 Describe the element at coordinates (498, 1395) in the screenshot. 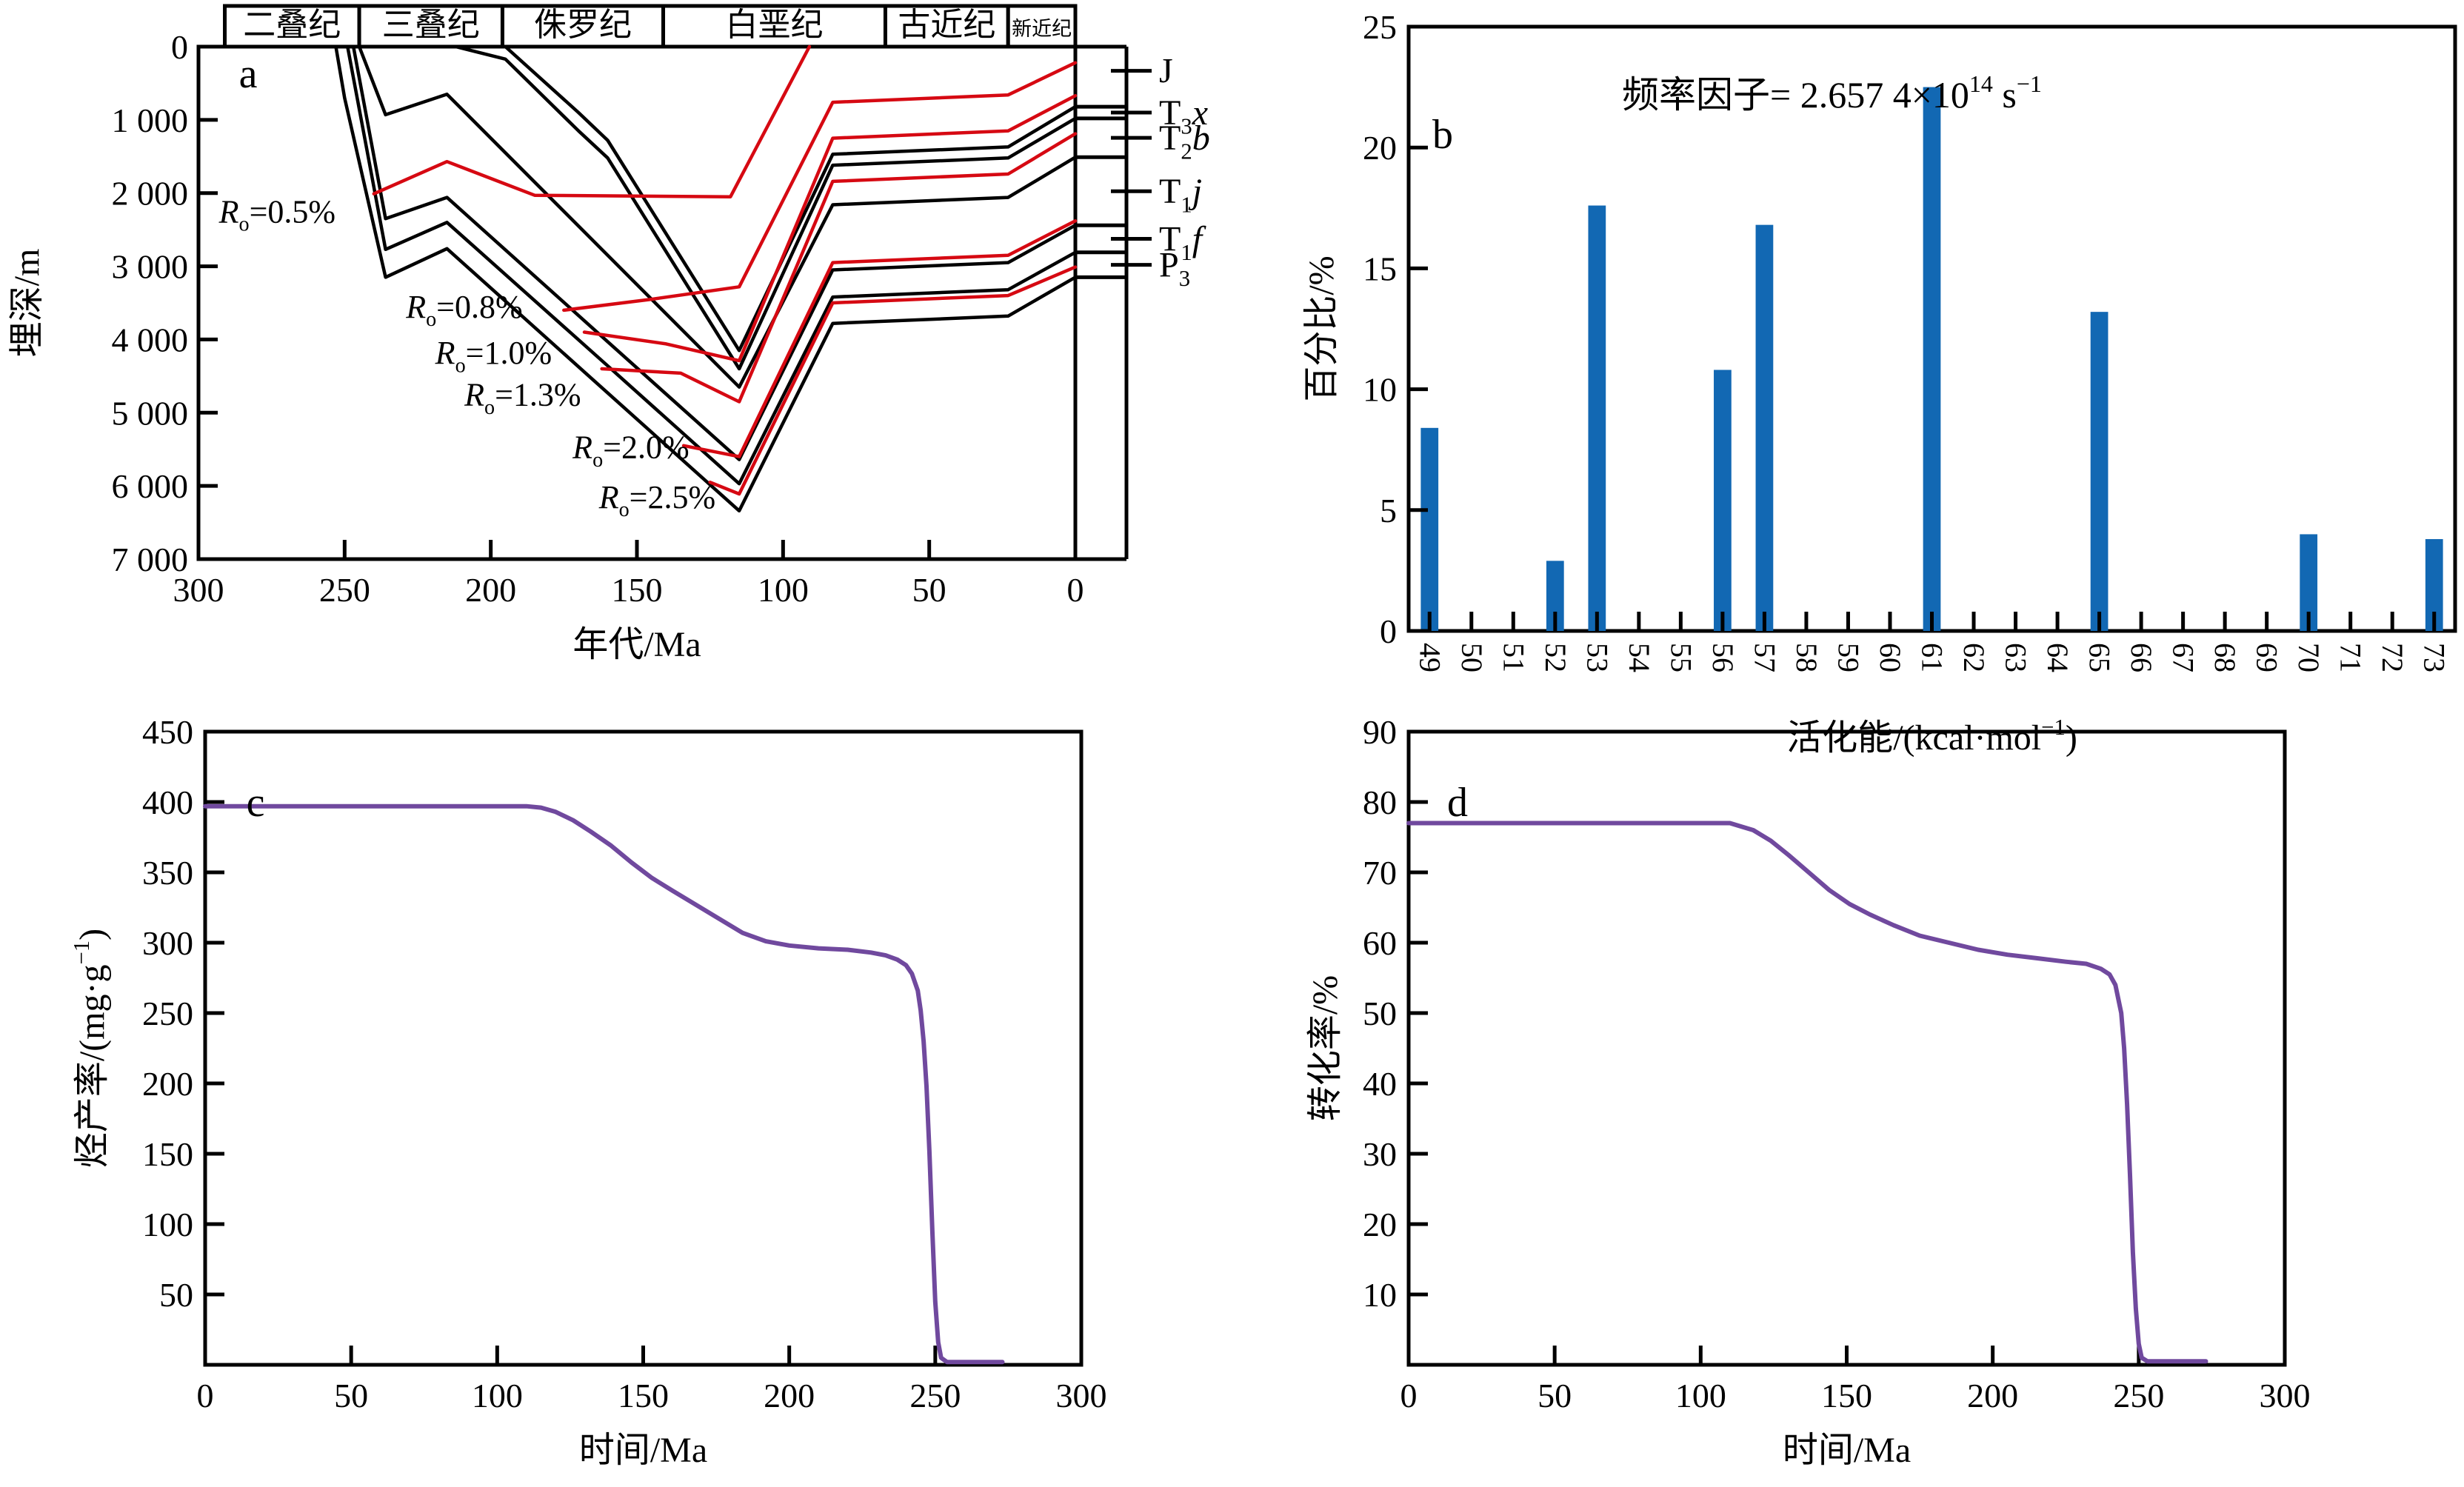

I see `c-x-tick-label: 100` at that location.